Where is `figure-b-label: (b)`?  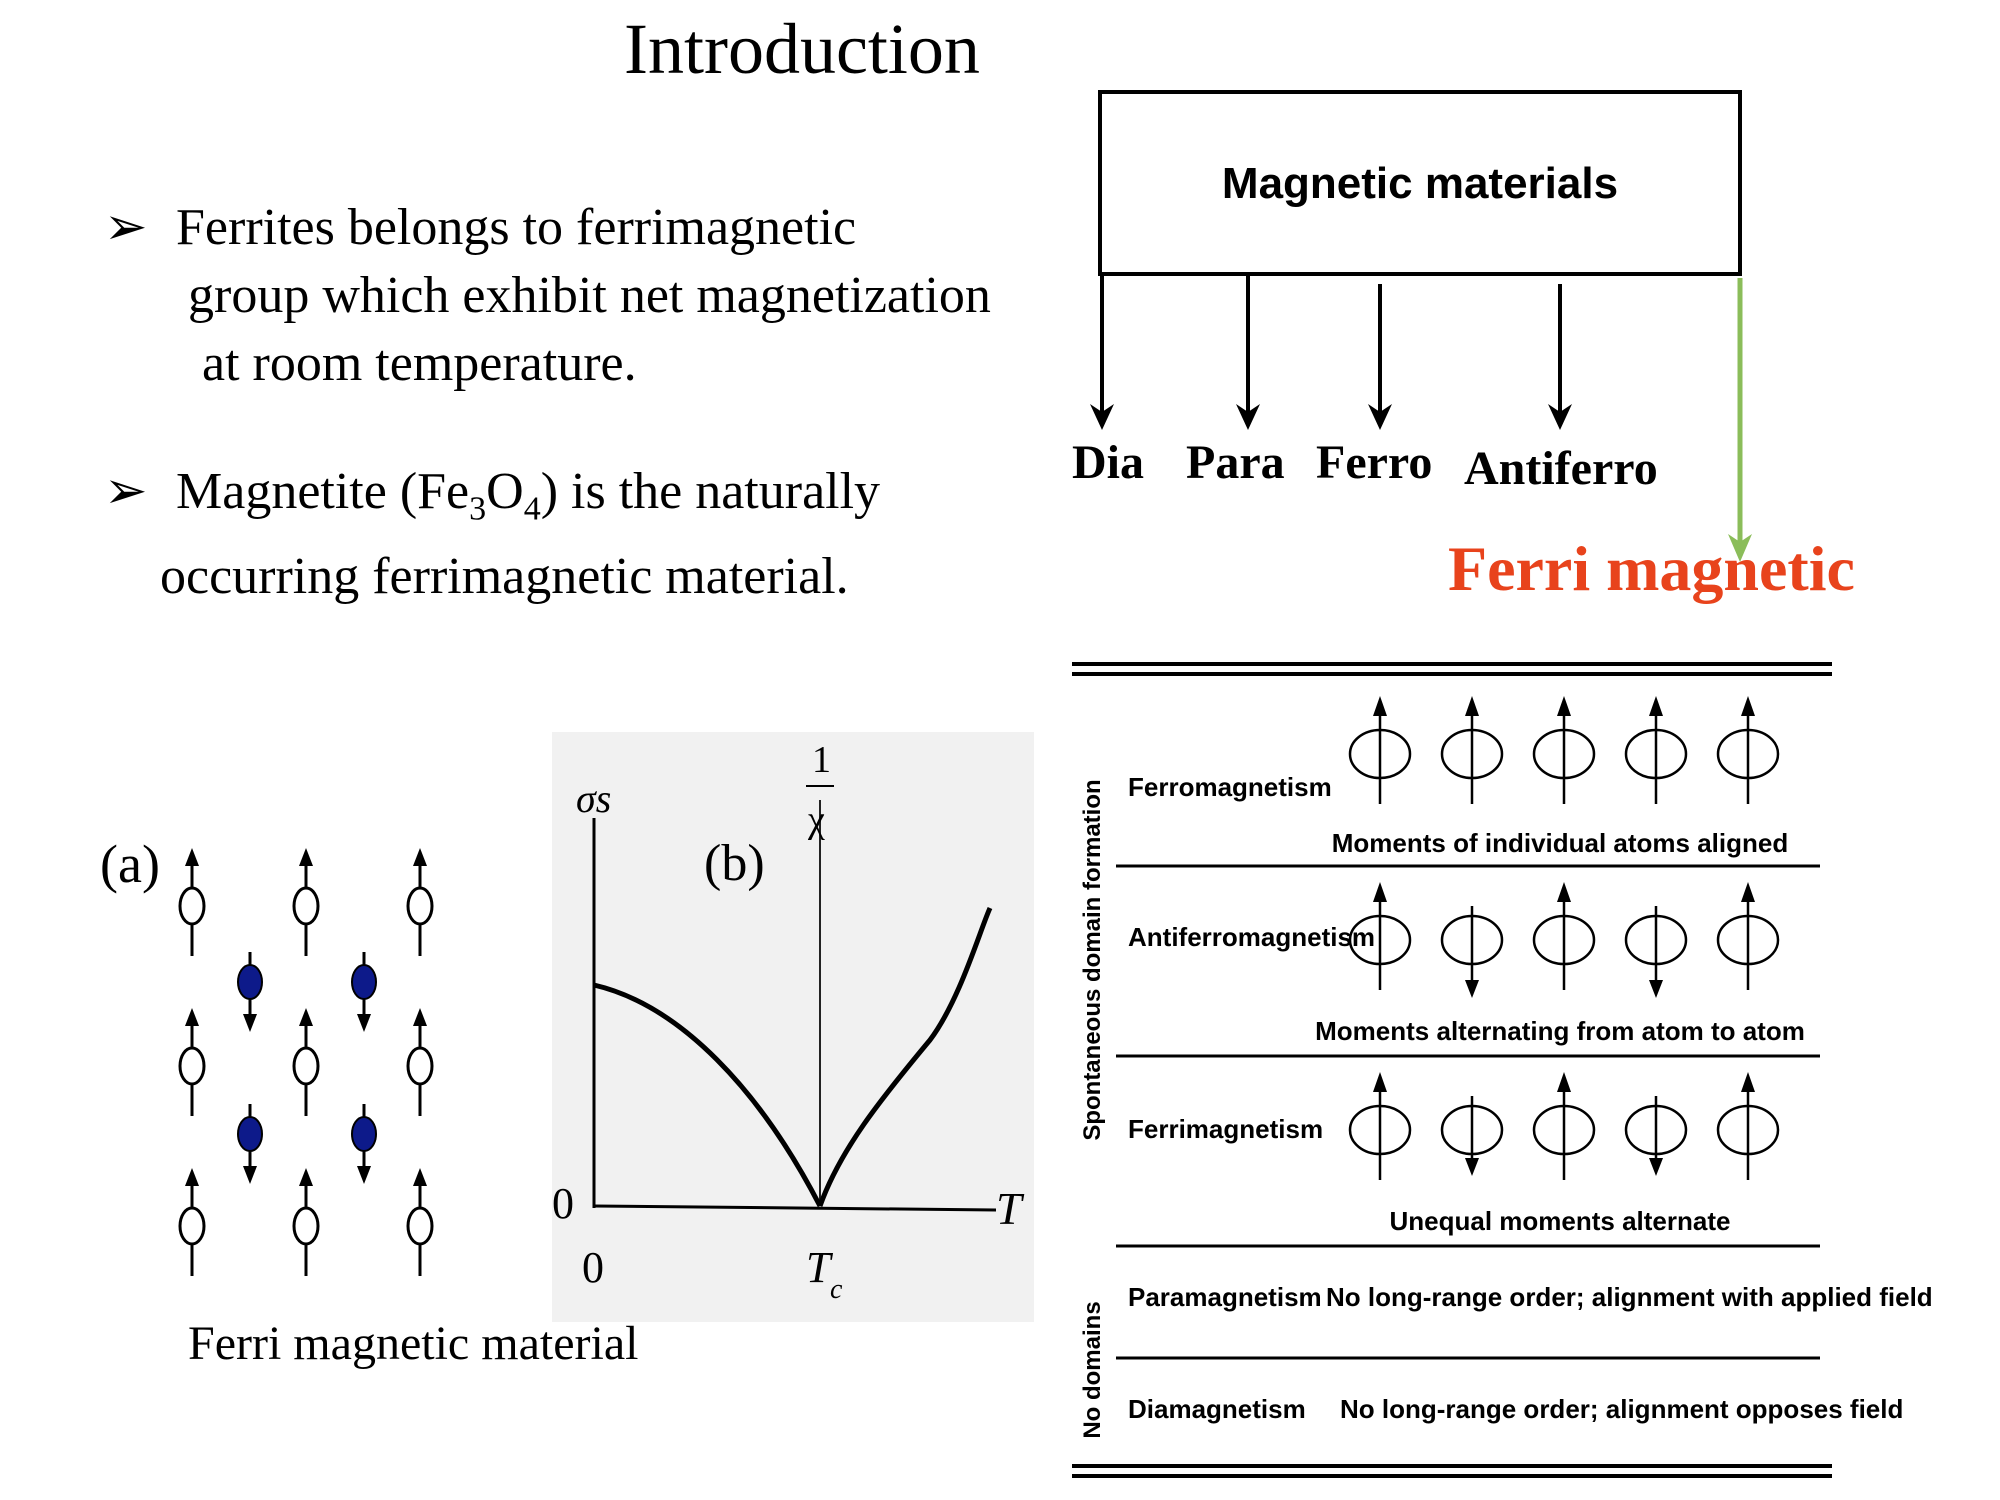
figure-b-label: (b) is located at coordinates (734, 863).